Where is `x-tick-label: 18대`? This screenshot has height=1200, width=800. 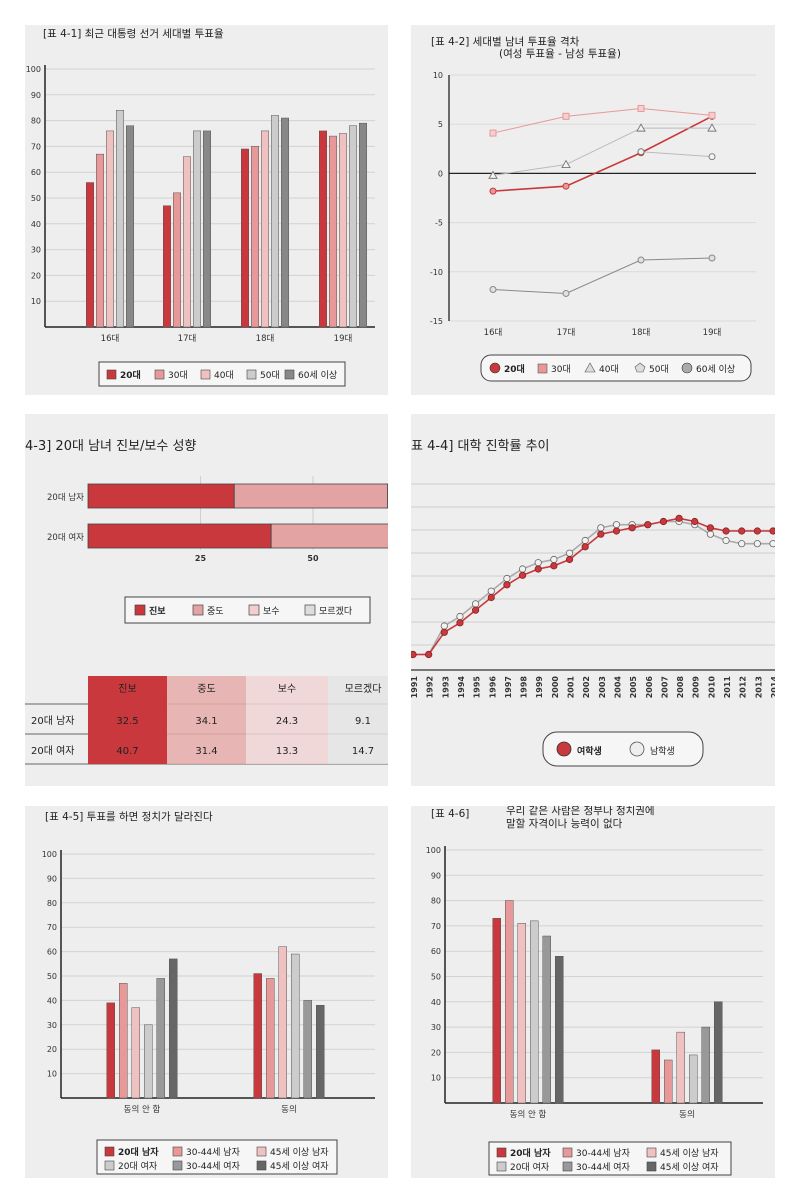 x-tick-label: 18대 is located at coordinates (641, 333).